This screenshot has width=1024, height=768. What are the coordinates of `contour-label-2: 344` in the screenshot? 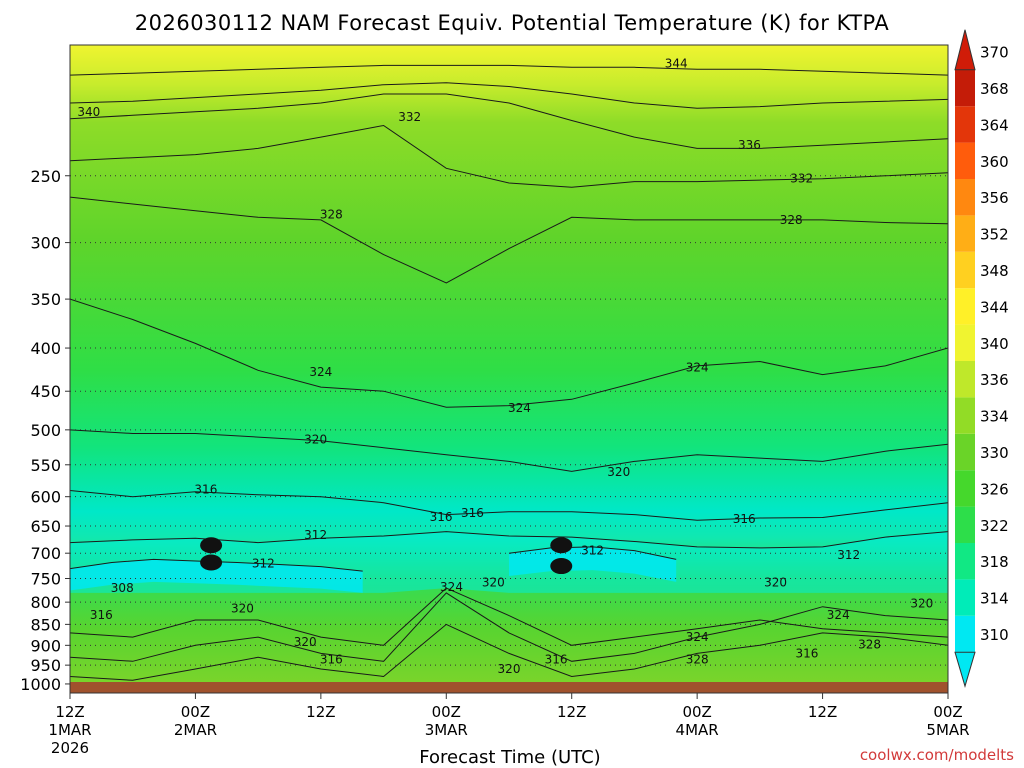 It's located at (676, 63).